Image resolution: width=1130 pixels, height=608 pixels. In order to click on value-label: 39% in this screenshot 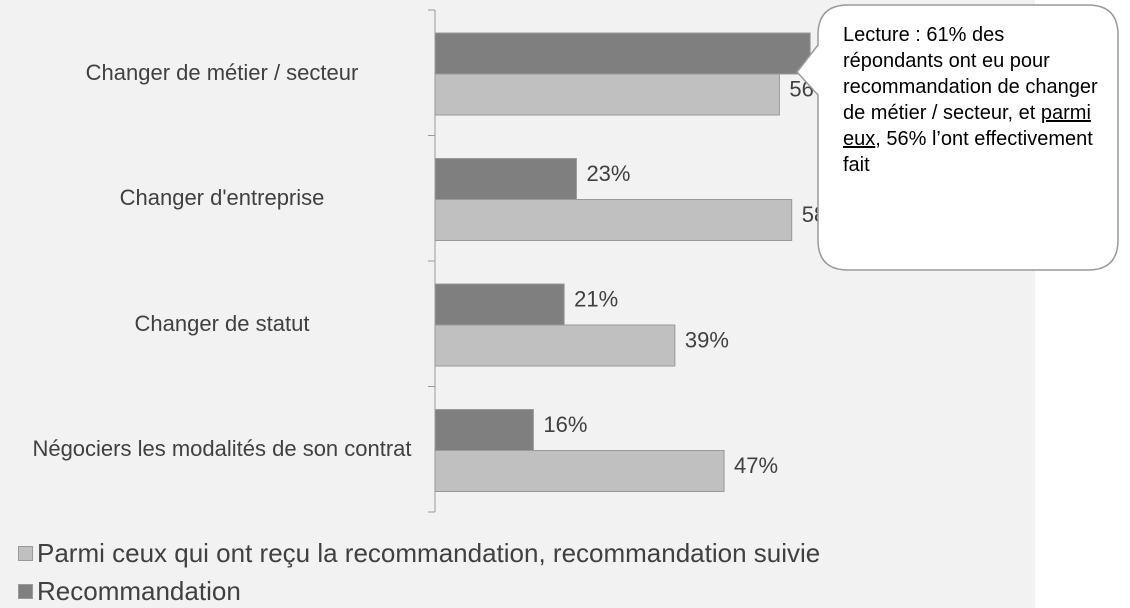, I will do `click(707, 339)`.